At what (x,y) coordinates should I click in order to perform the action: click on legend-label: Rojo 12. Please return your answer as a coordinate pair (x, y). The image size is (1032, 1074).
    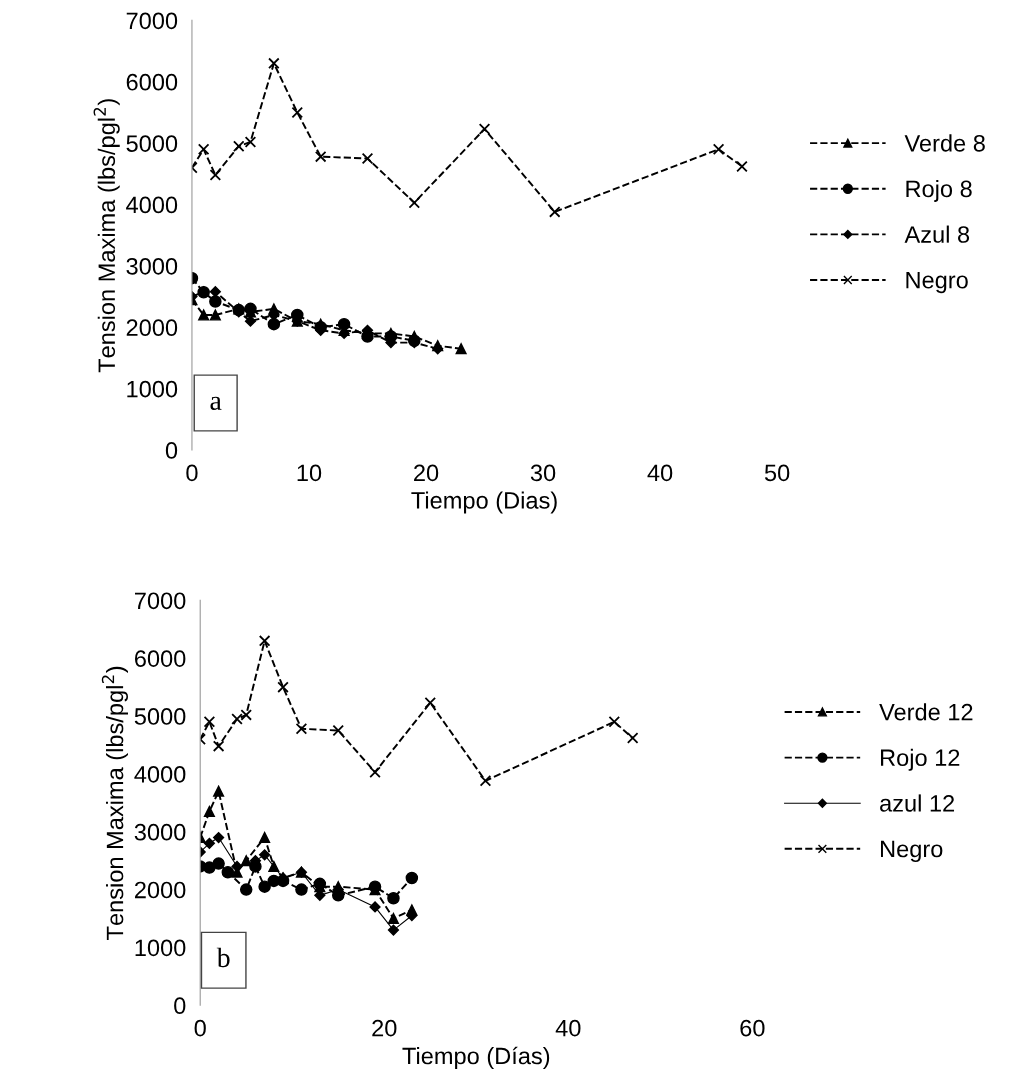
    Looking at the image, I should click on (920, 759).